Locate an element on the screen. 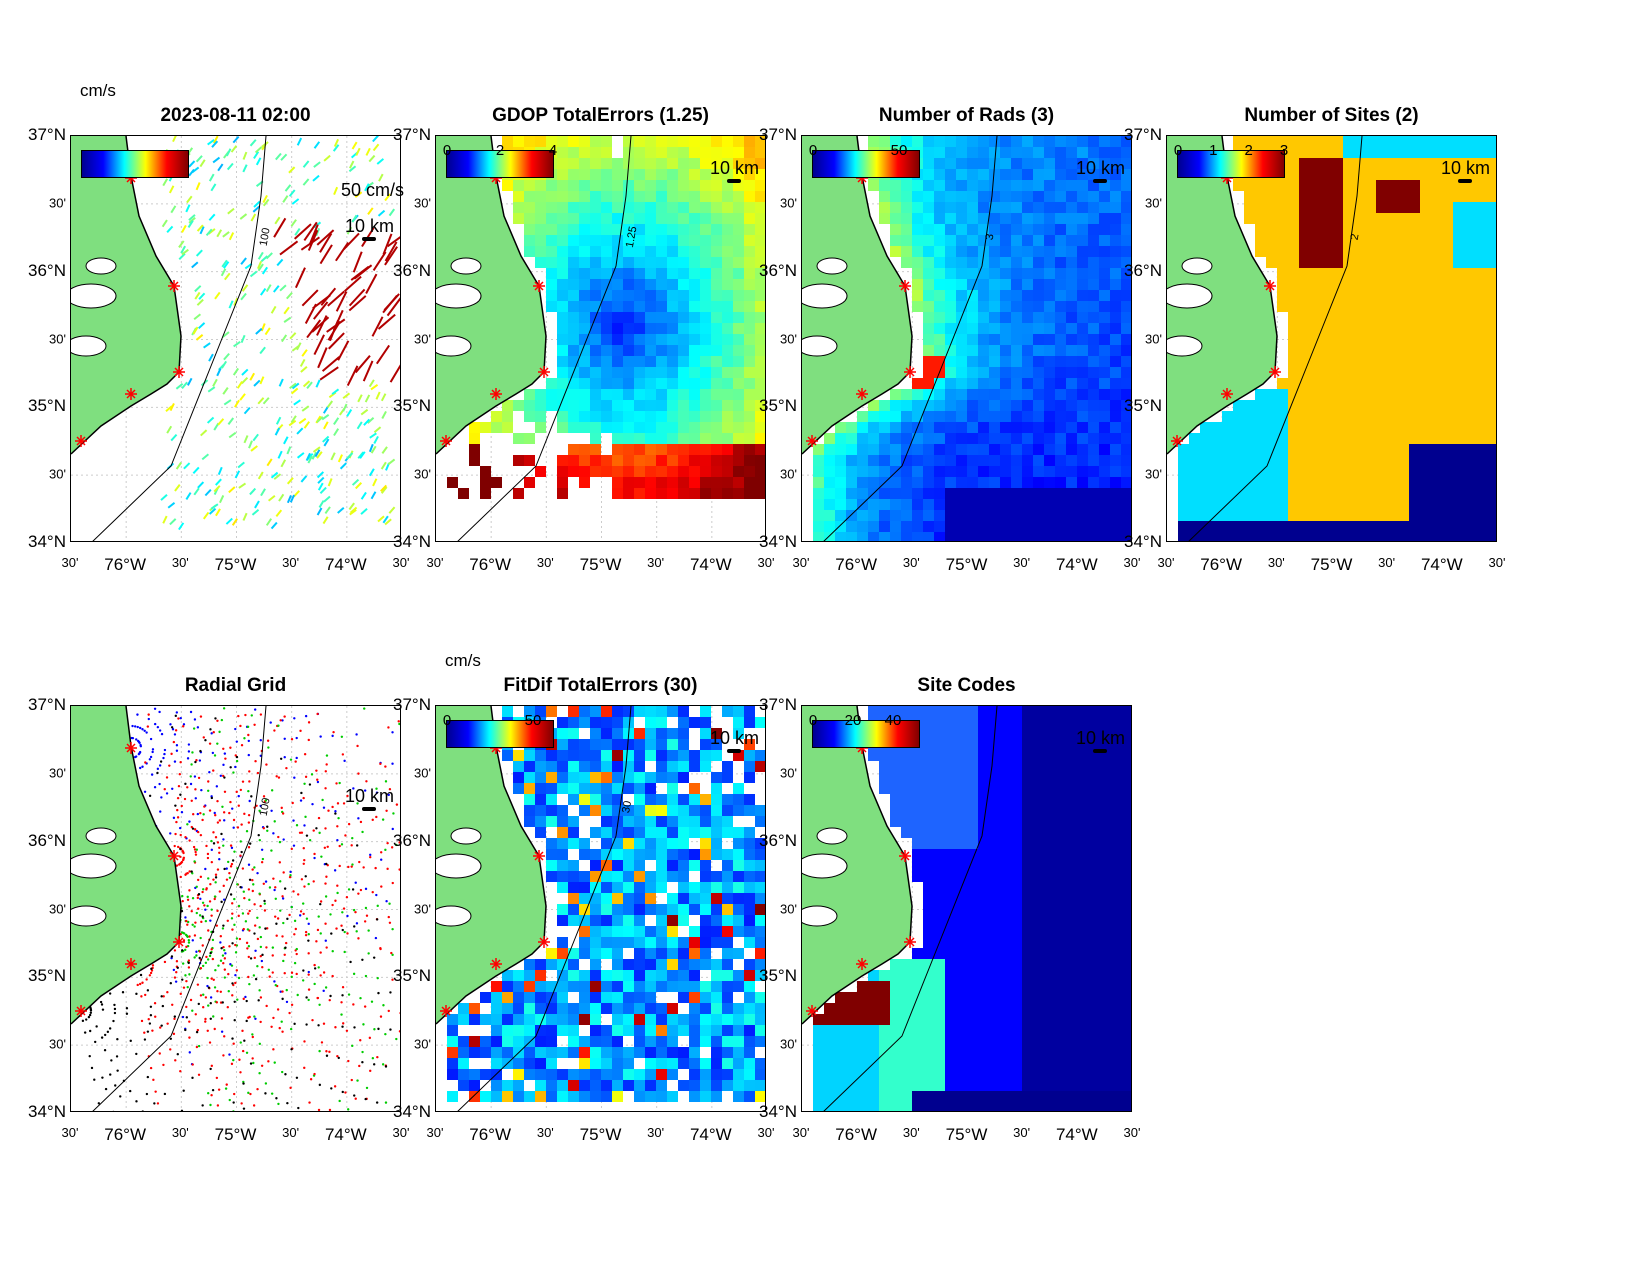 Image resolution: width=1650 pixels, height=1275 pixels. map-panel-radgrid: 10 km 100 is located at coordinates (235, 908).